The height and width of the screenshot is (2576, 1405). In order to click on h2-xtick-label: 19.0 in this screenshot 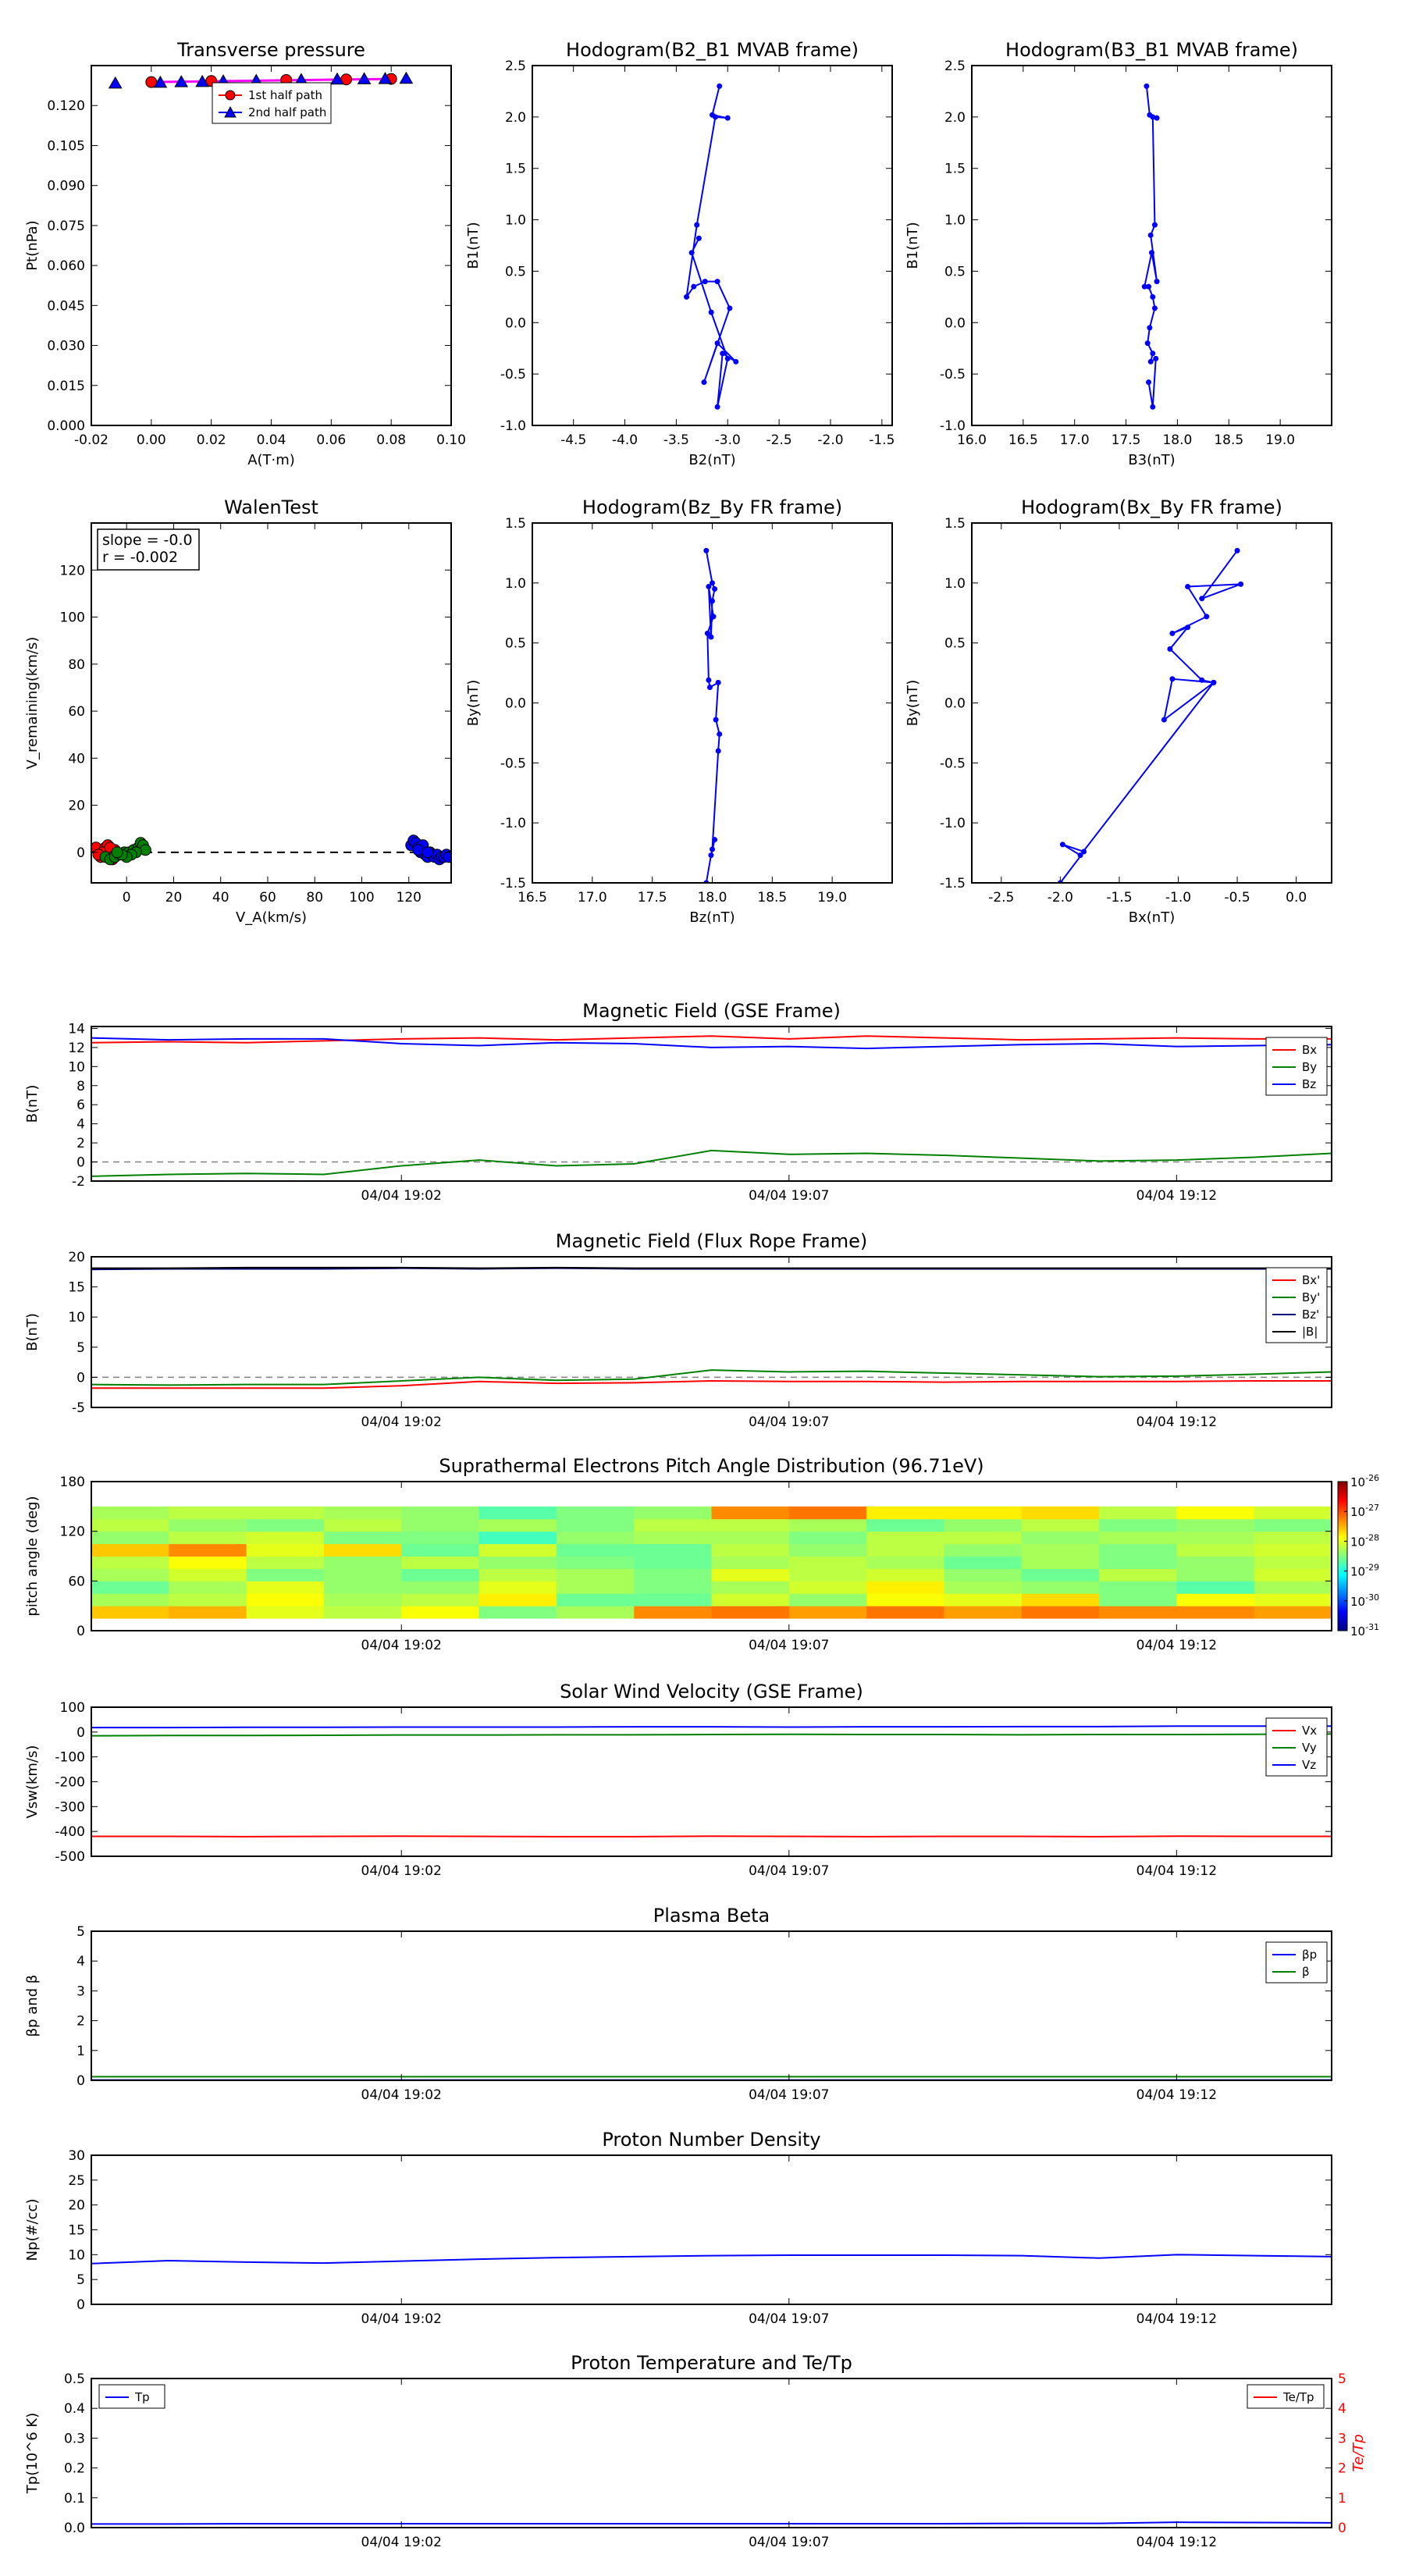, I will do `click(1280, 440)`.